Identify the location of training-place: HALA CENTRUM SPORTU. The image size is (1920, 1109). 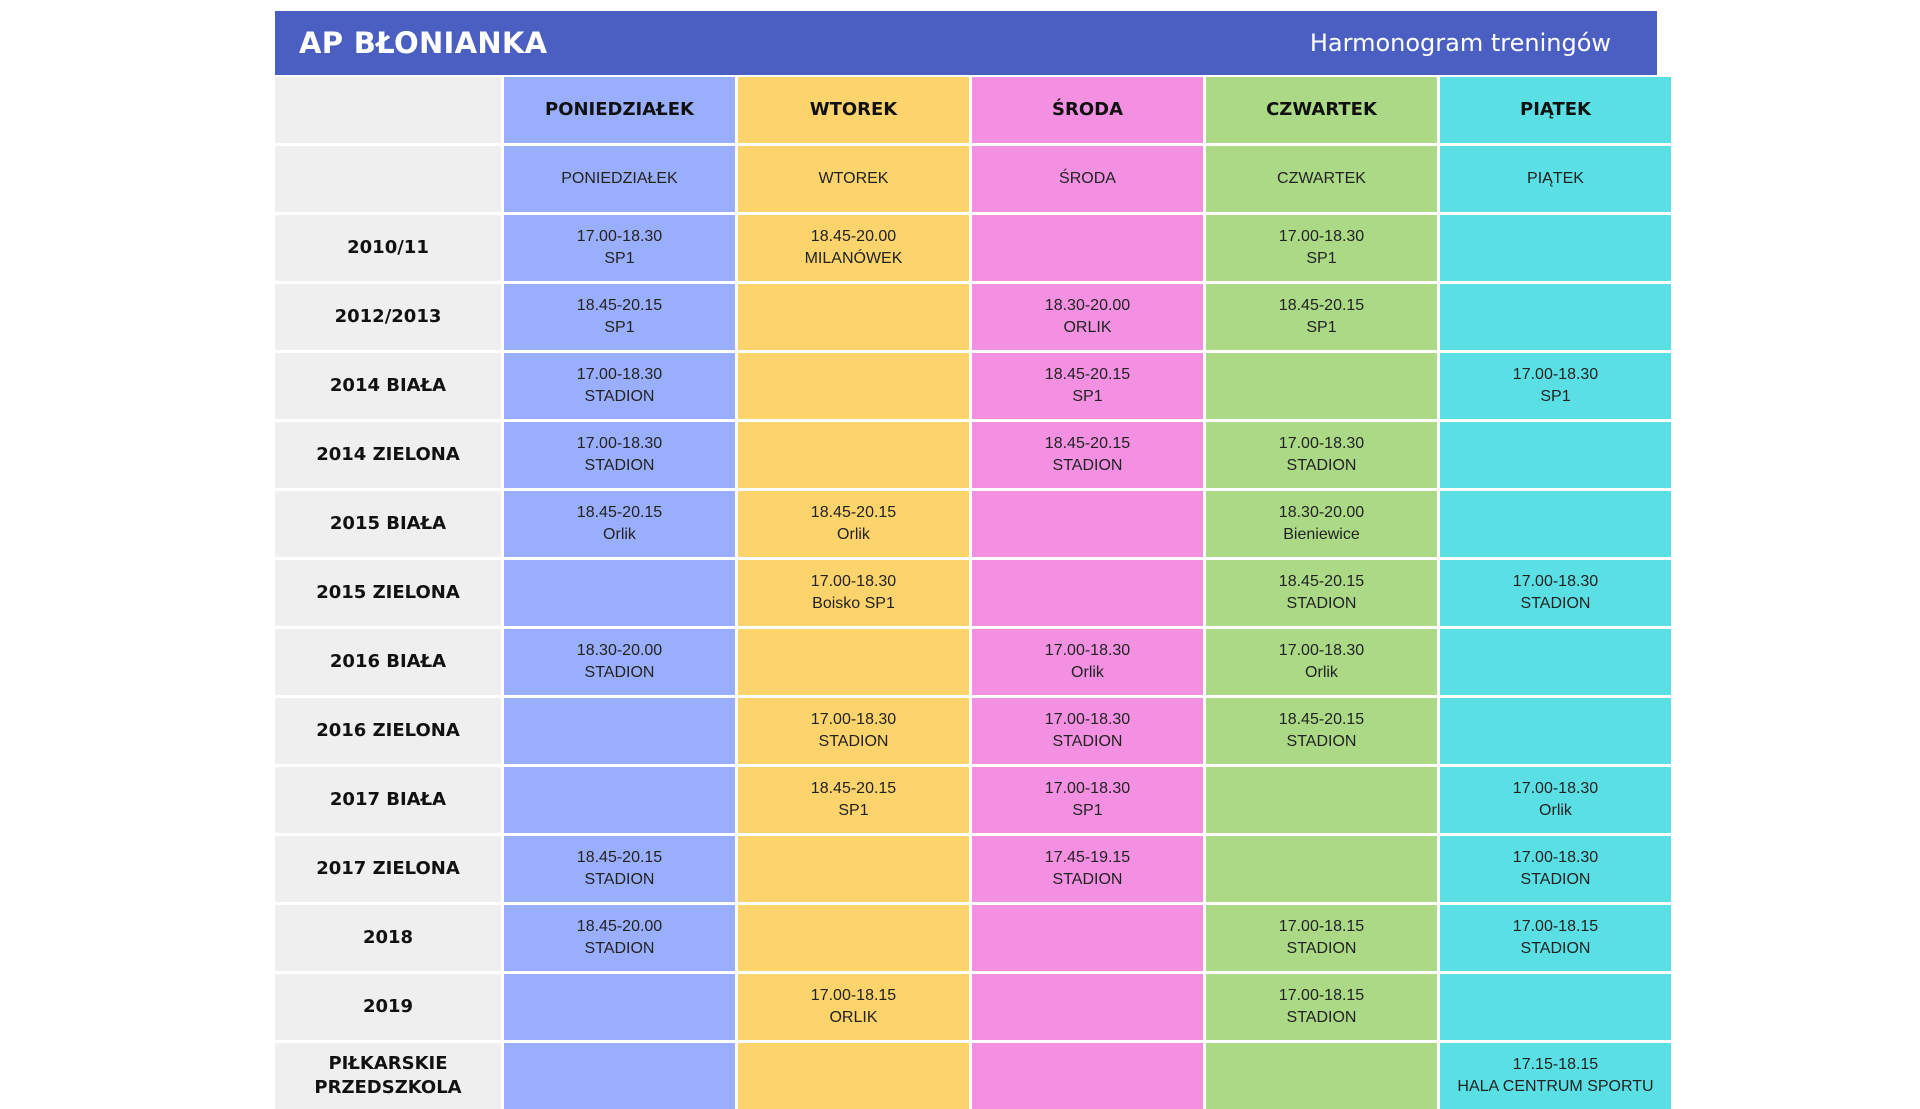
(1555, 1086).